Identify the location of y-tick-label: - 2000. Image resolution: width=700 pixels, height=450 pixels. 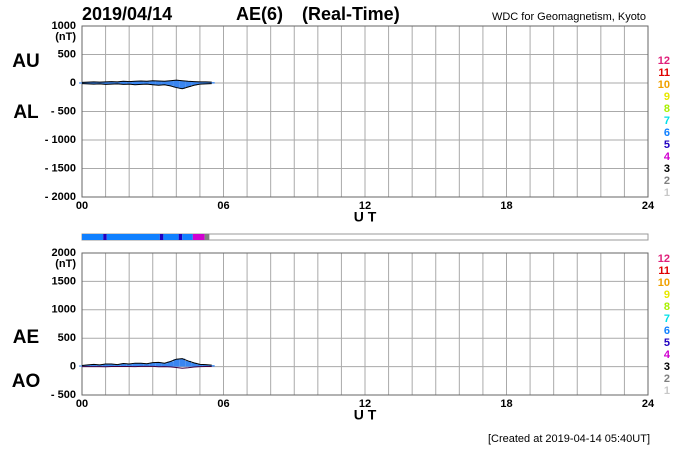
(60, 197).